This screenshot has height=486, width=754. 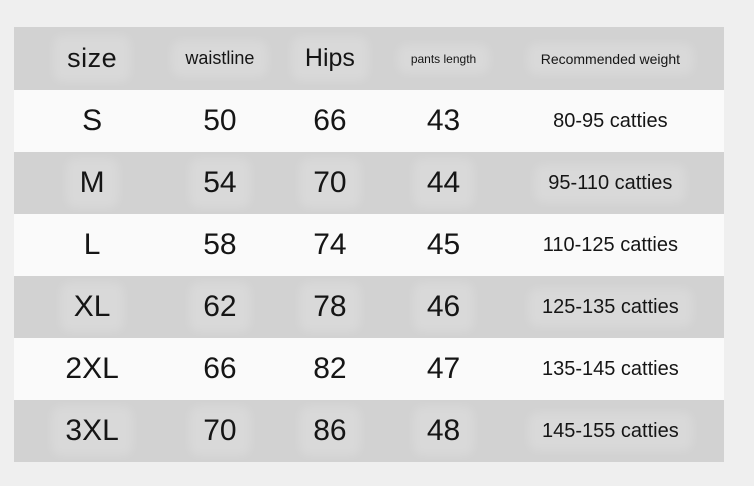 I want to click on pants-length-value: 47, so click(x=443, y=368).